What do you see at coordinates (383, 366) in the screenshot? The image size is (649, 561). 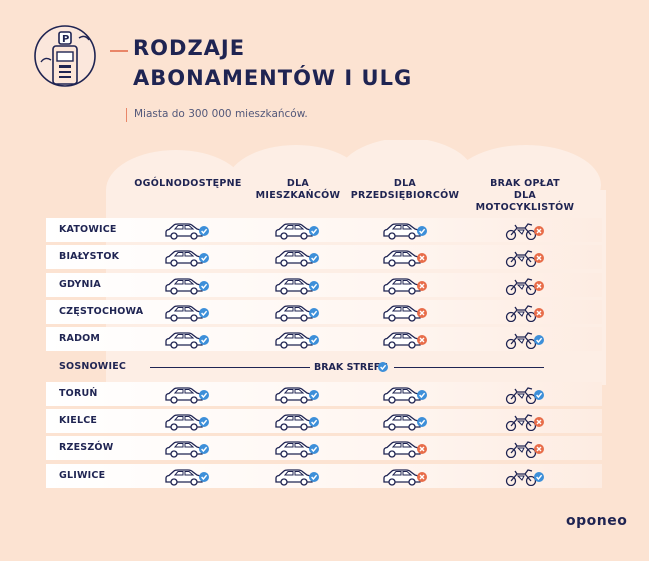 I see `check-icon` at bounding box center [383, 366].